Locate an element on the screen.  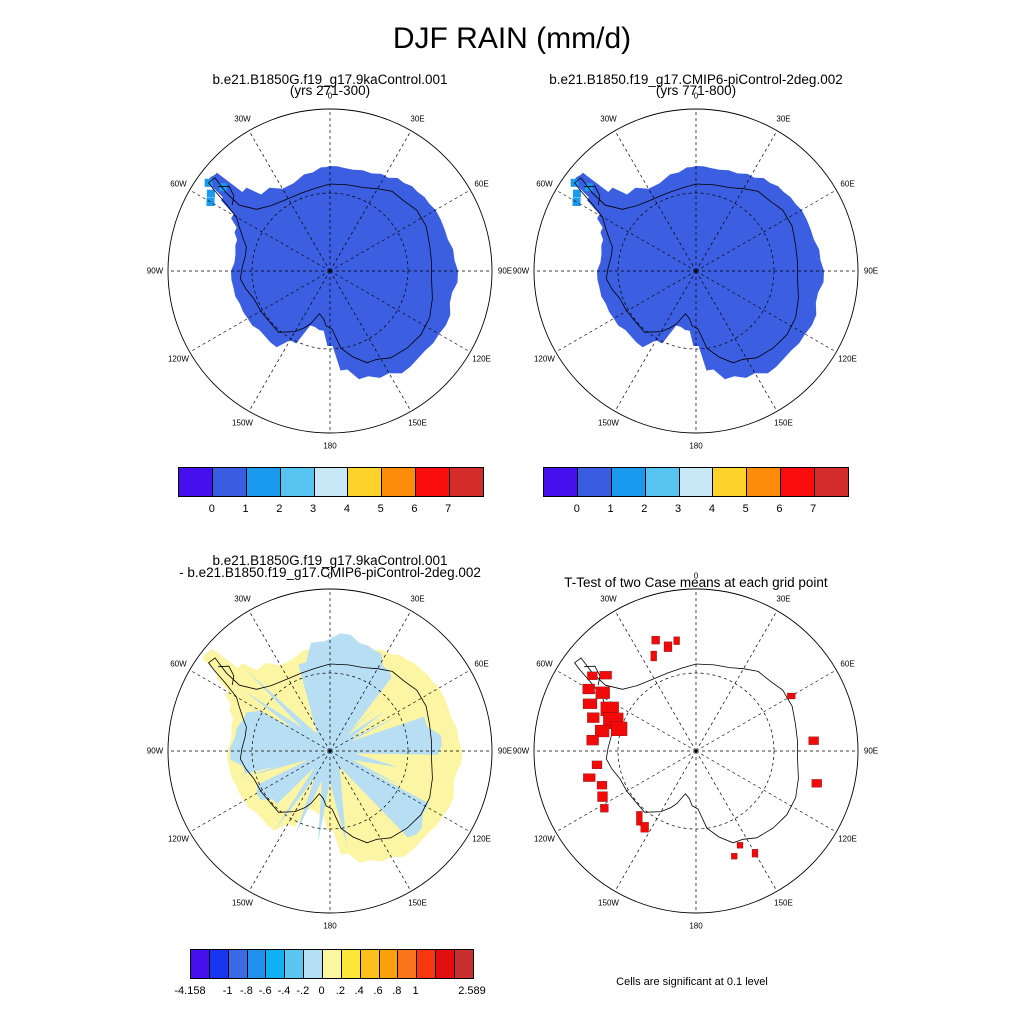
polar-map-difference is located at coordinates (330, 751).